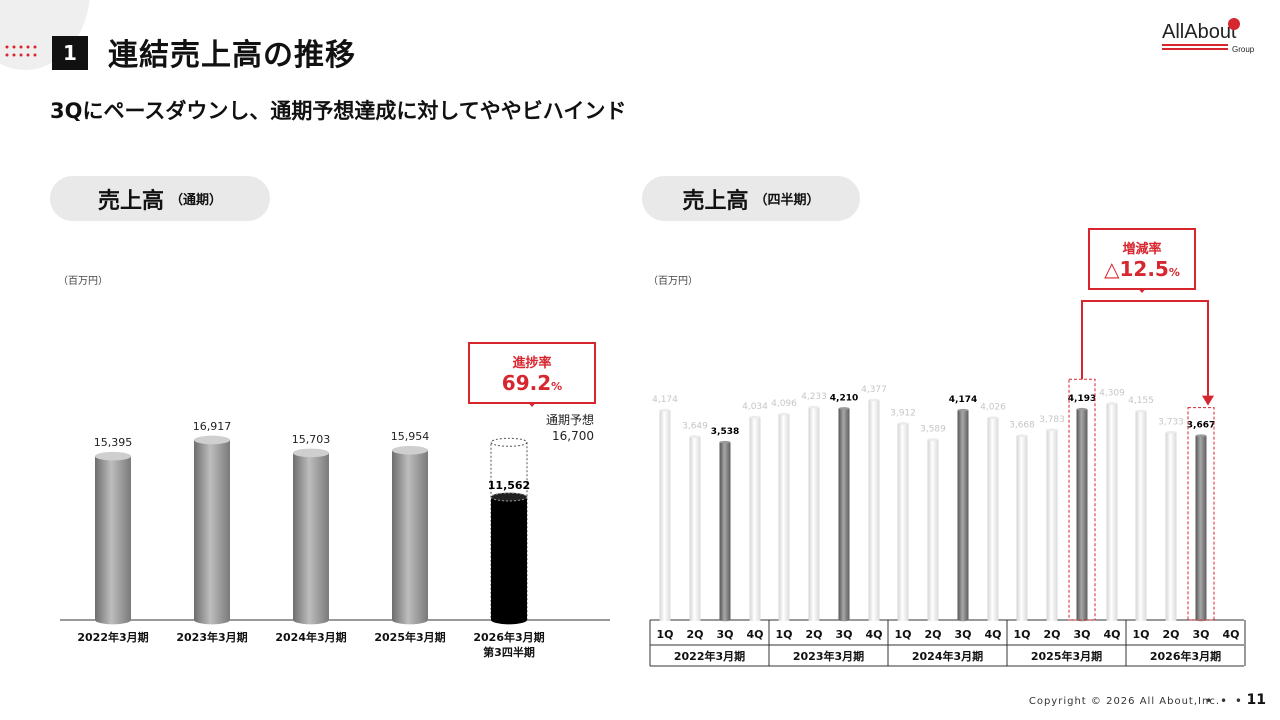 Image resolution: width=1280 pixels, height=720 pixels. I want to click on section-number: 1, so click(70, 53).